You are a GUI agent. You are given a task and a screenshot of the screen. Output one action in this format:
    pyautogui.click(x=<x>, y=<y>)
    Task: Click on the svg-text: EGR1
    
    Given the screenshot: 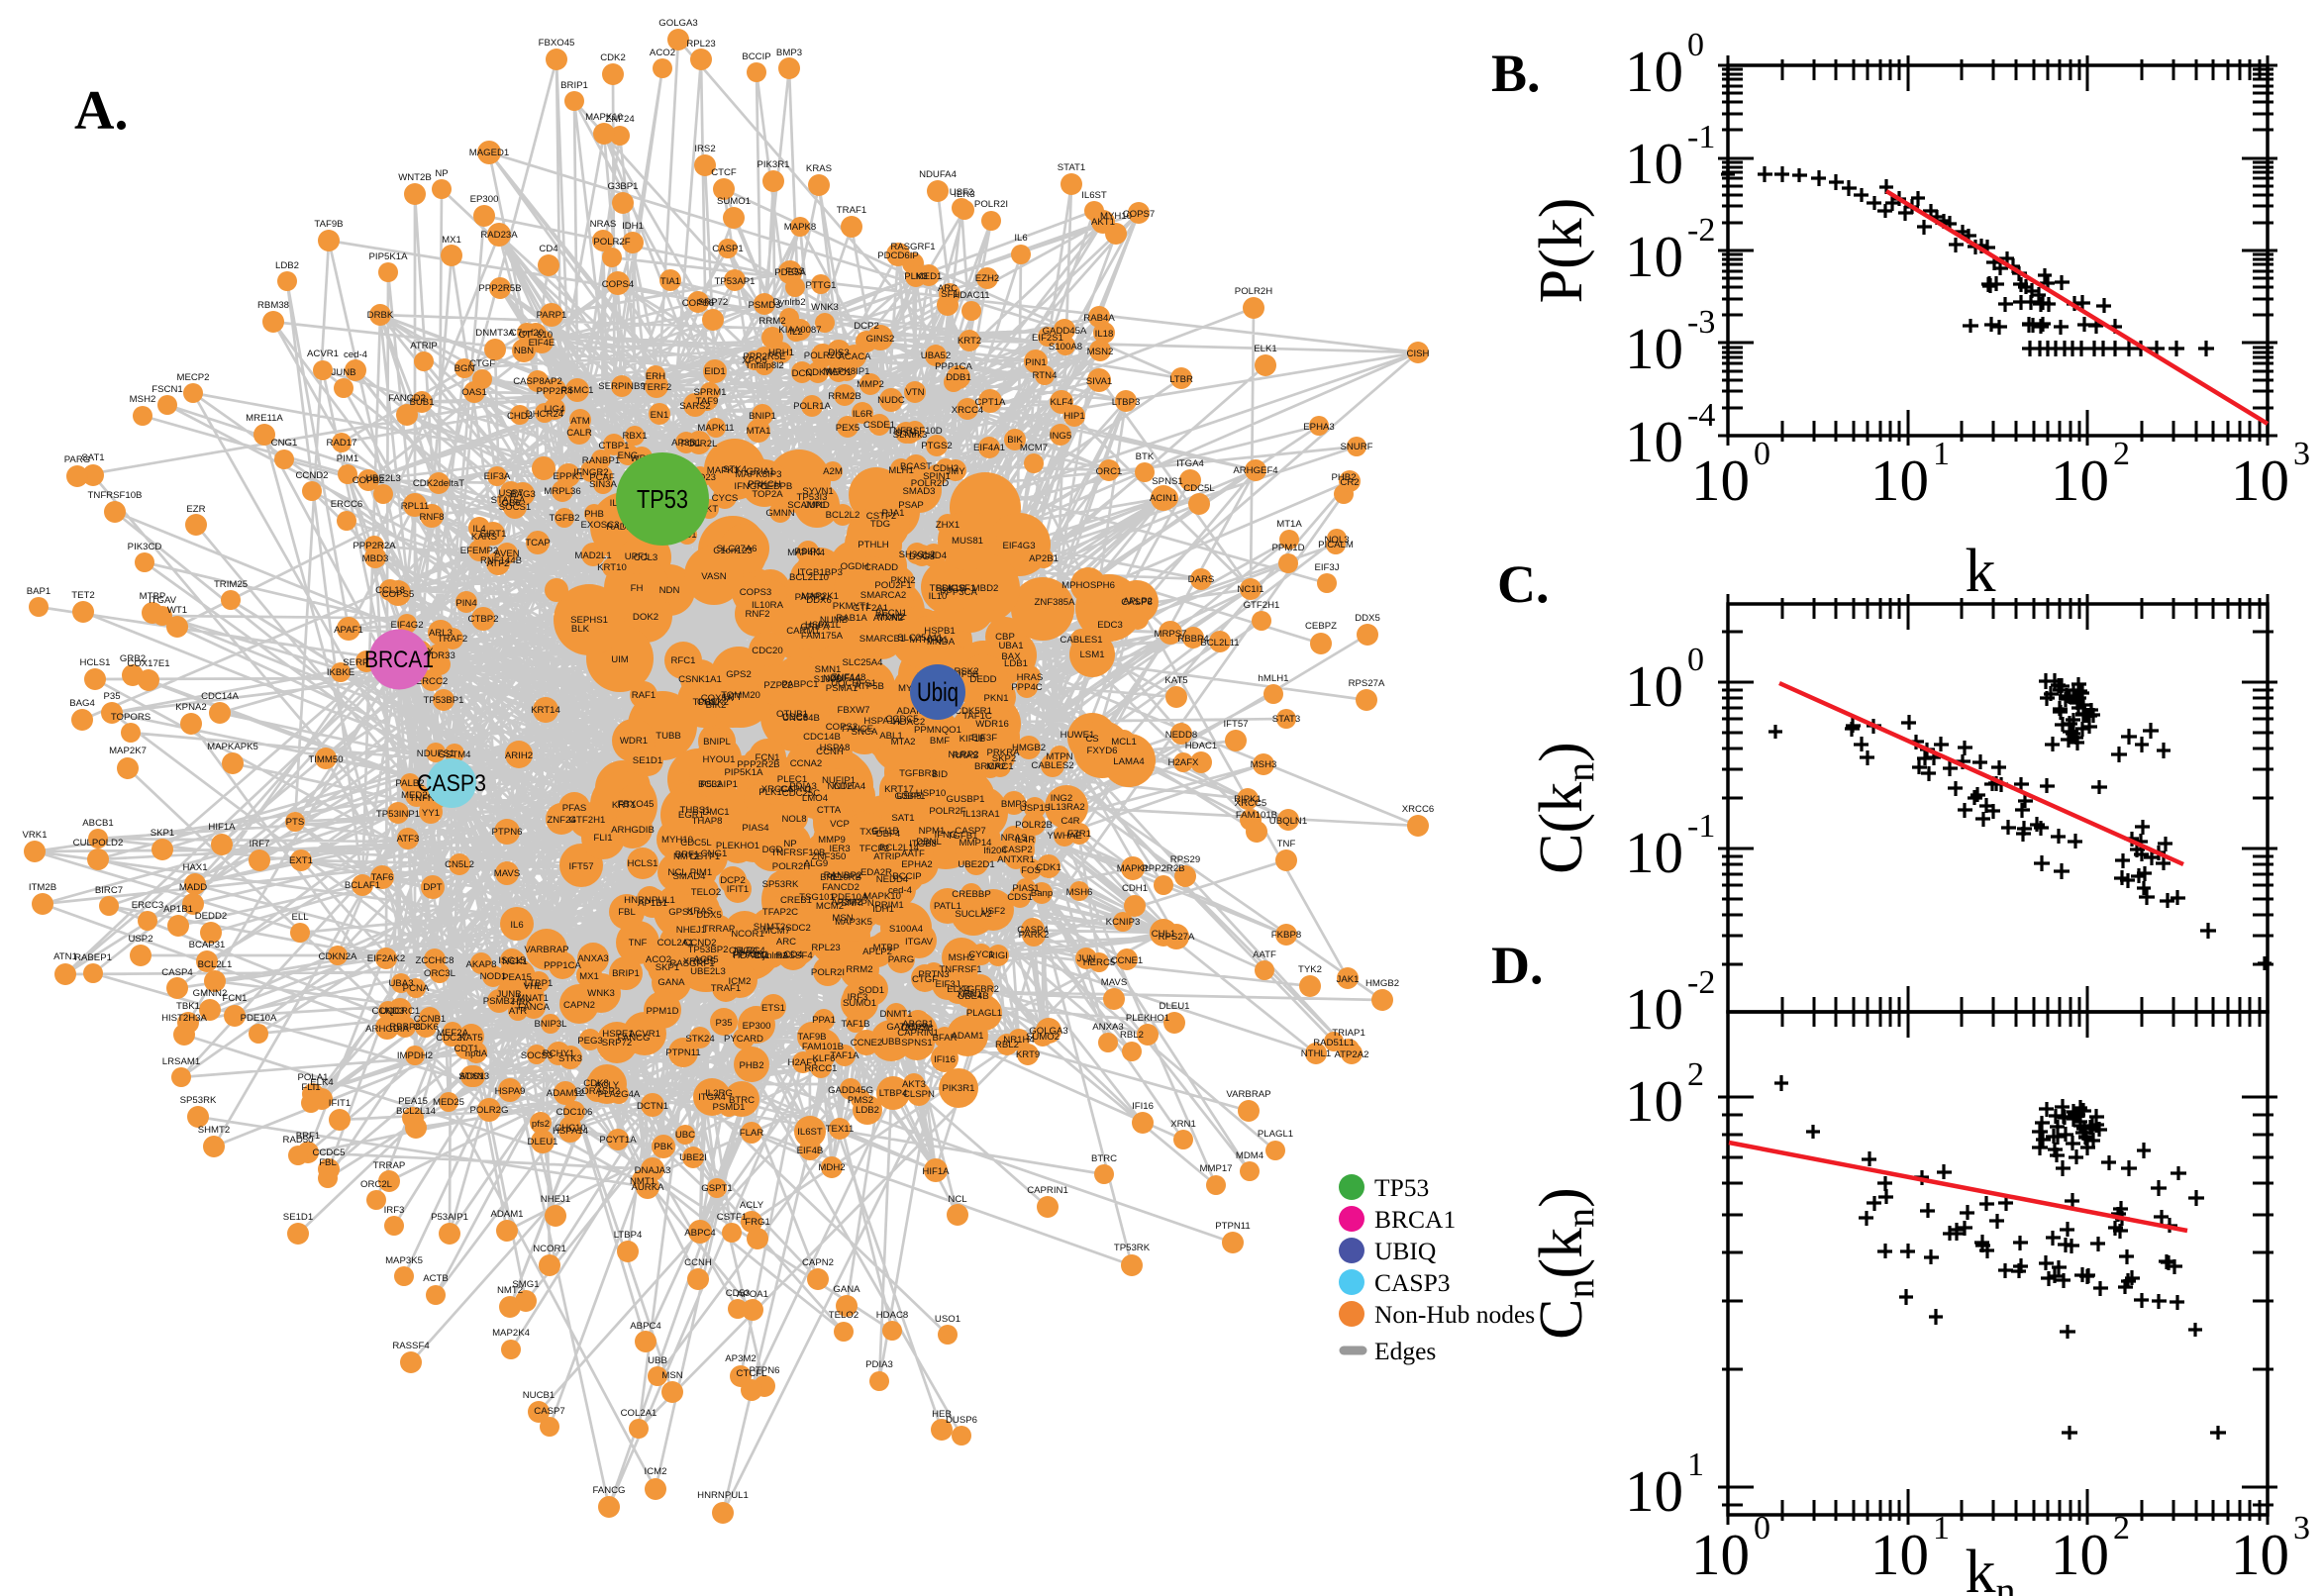 What is the action you would take?
    pyautogui.click(x=691, y=815)
    